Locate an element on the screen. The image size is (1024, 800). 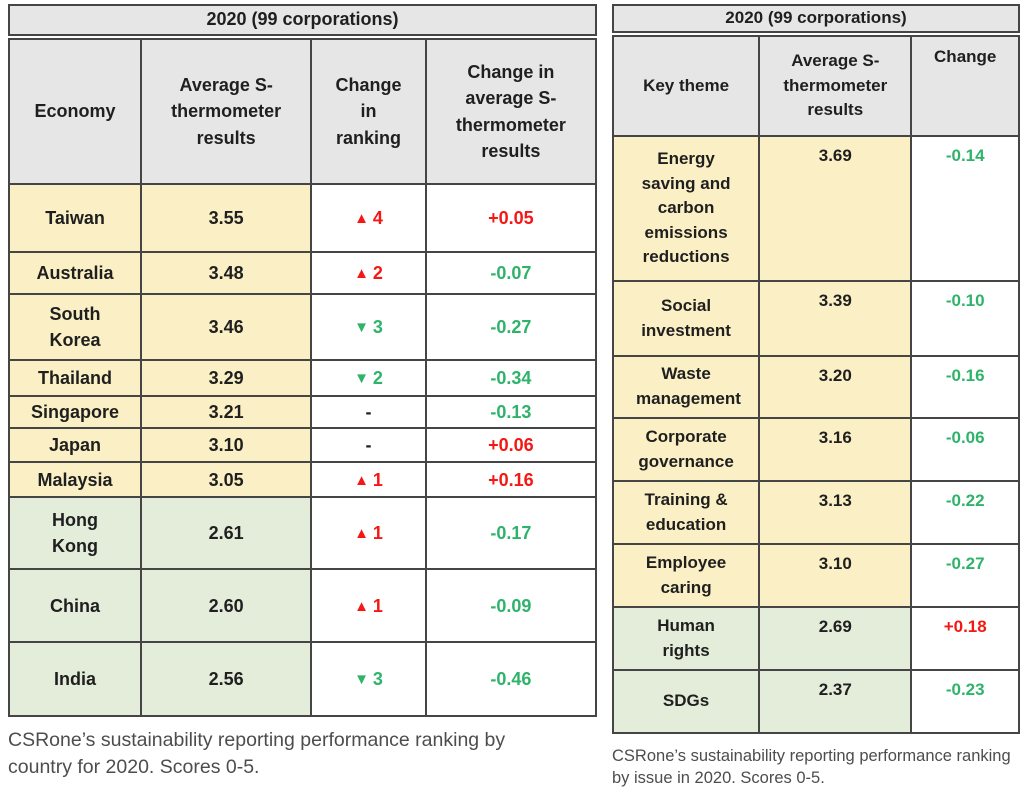
key-theme-cell: SDGs is located at coordinates (686, 701).